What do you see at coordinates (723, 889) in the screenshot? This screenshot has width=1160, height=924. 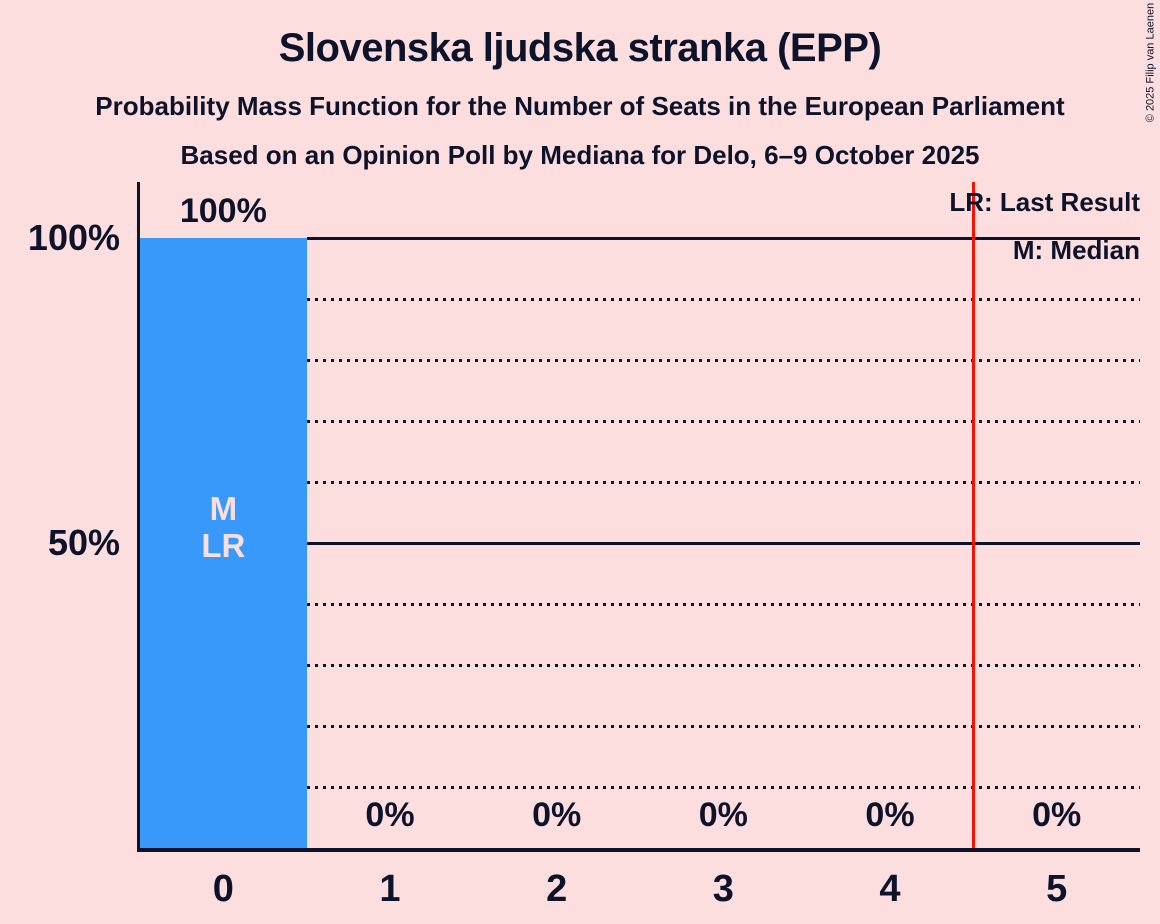 I see `x-tick-3: 3` at bounding box center [723, 889].